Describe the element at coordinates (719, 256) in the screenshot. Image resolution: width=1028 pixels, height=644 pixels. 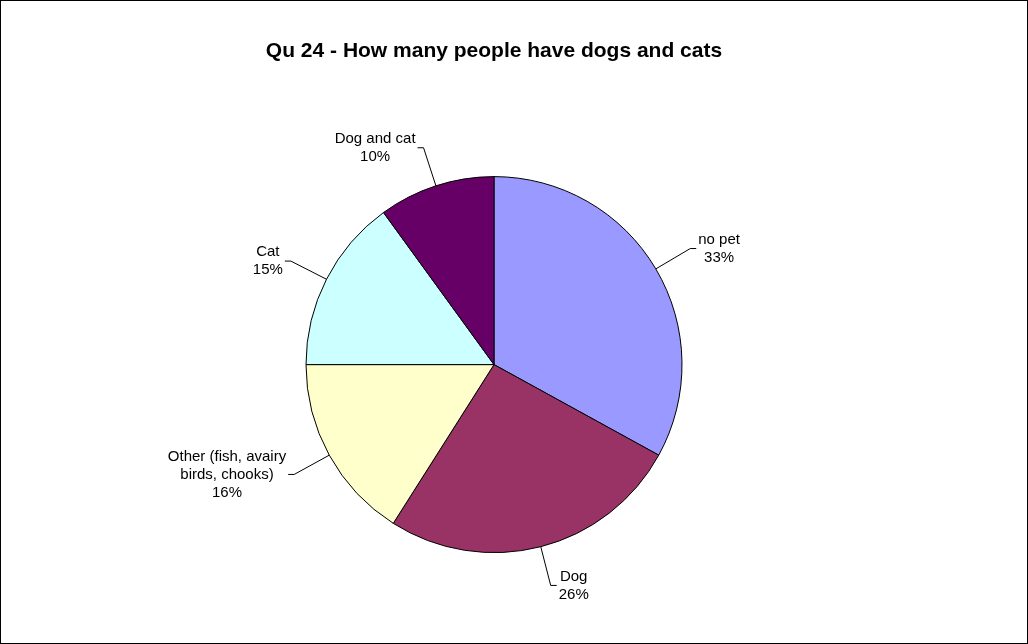
I see `data-label: 33%` at that location.